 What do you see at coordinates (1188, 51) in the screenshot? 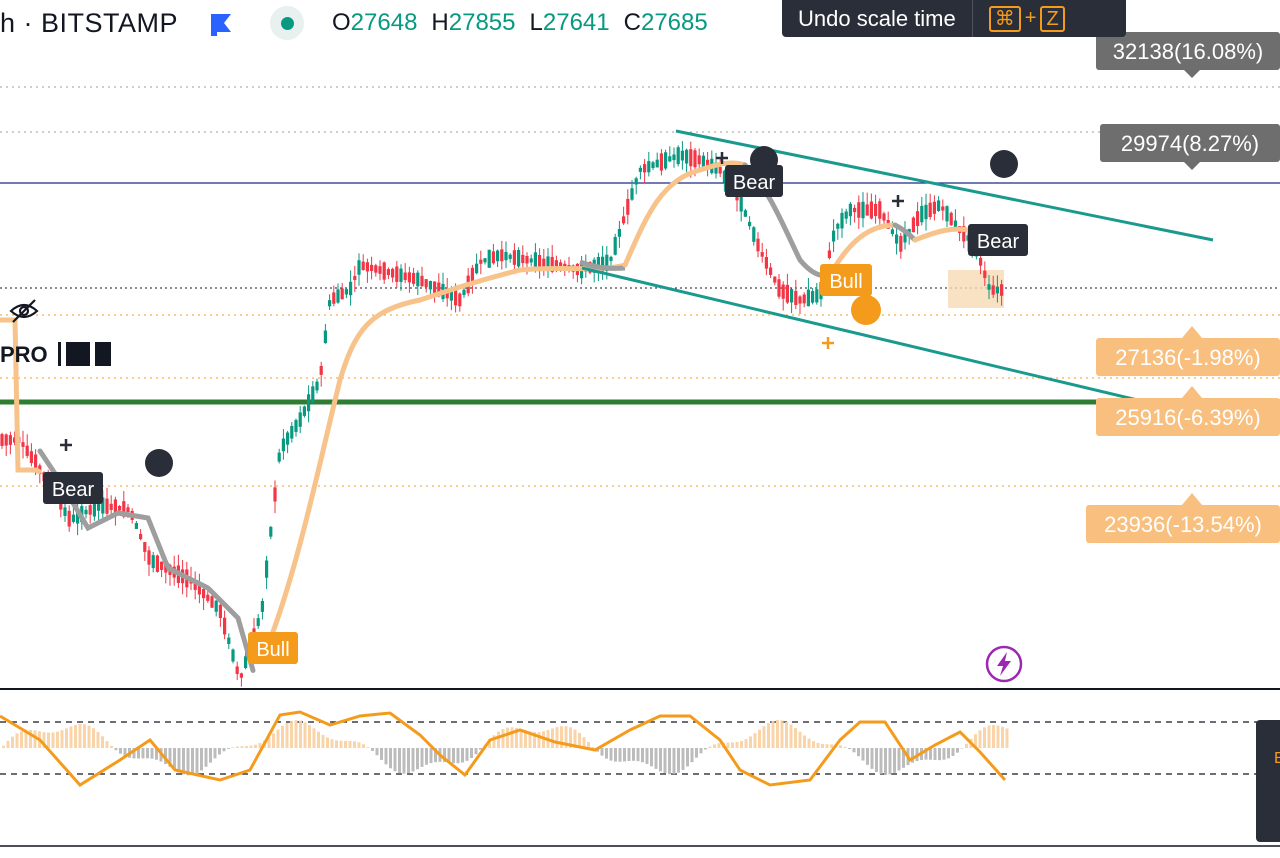
I see `price-label-text: 32138(16.08%)` at bounding box center [1188, 51].